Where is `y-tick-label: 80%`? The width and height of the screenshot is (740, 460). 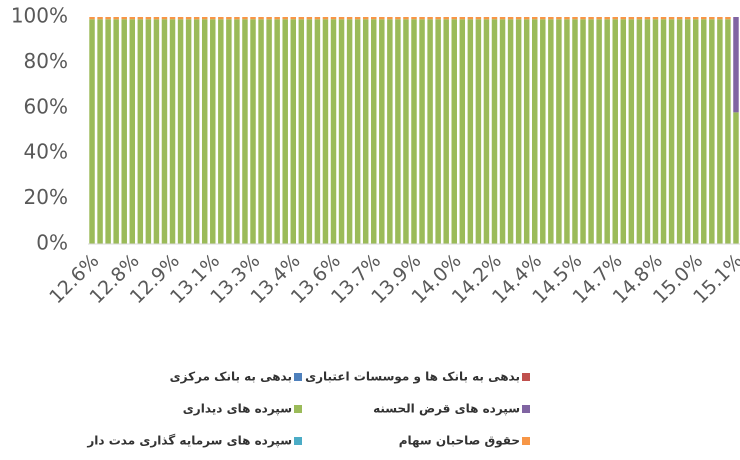 y-tick-label: 80% is located at coordinates (46, 61).